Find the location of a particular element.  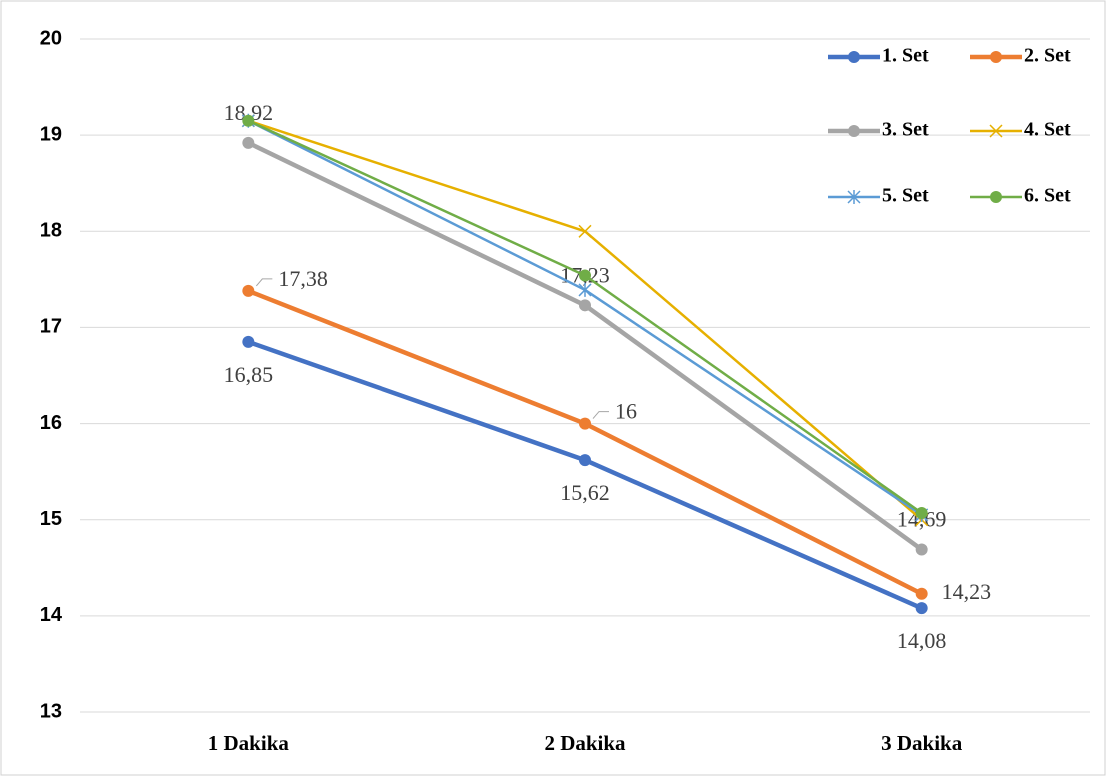

data-label: 16 is located at coordinates (626, 411).